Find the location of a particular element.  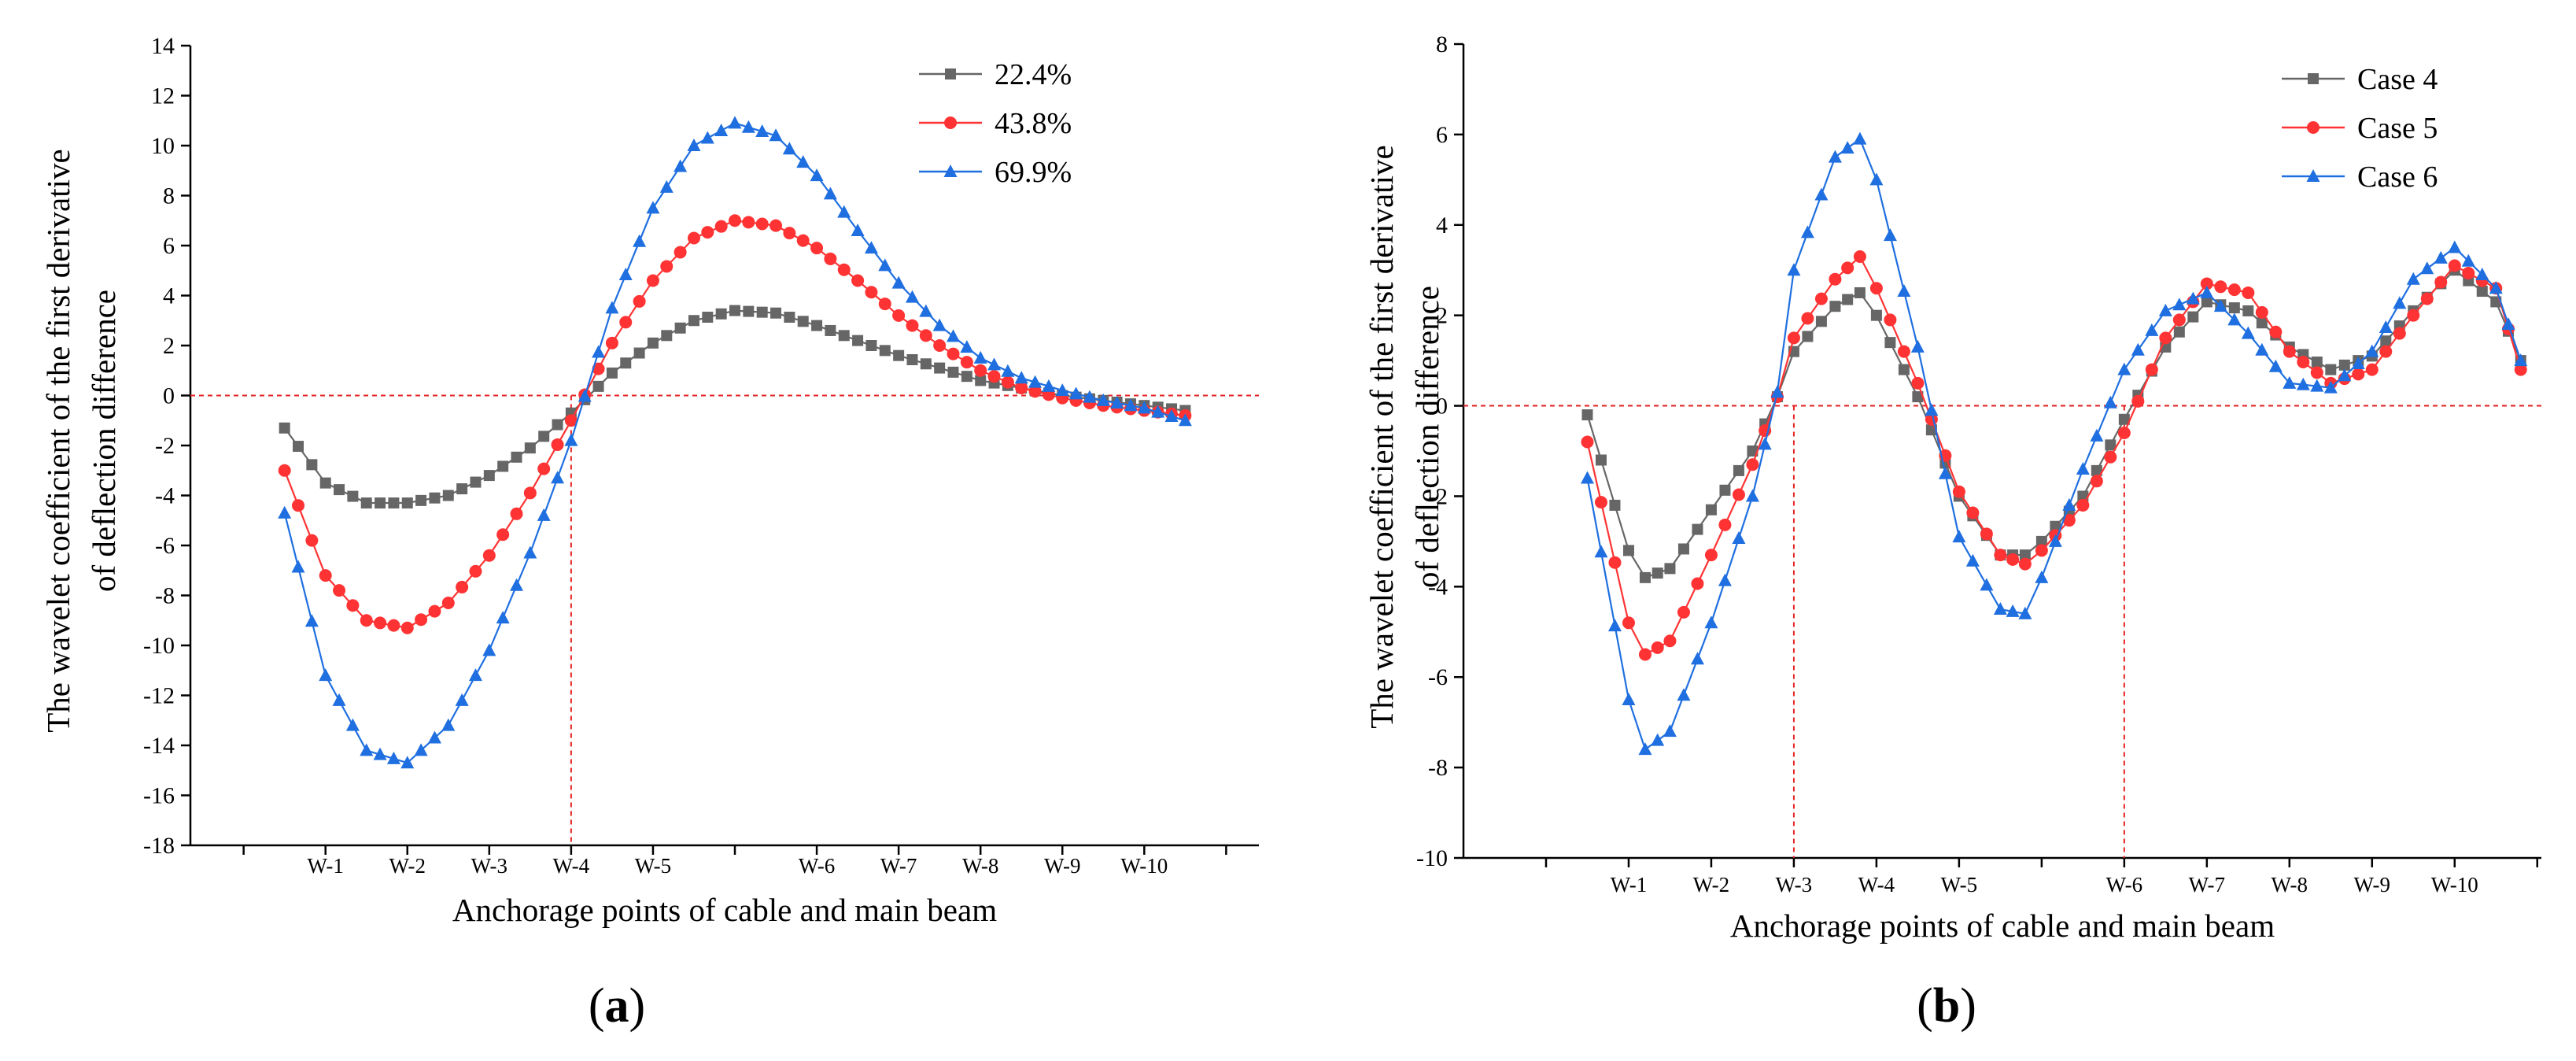

panel-b-series-line is located at coordinates (2054, 455).